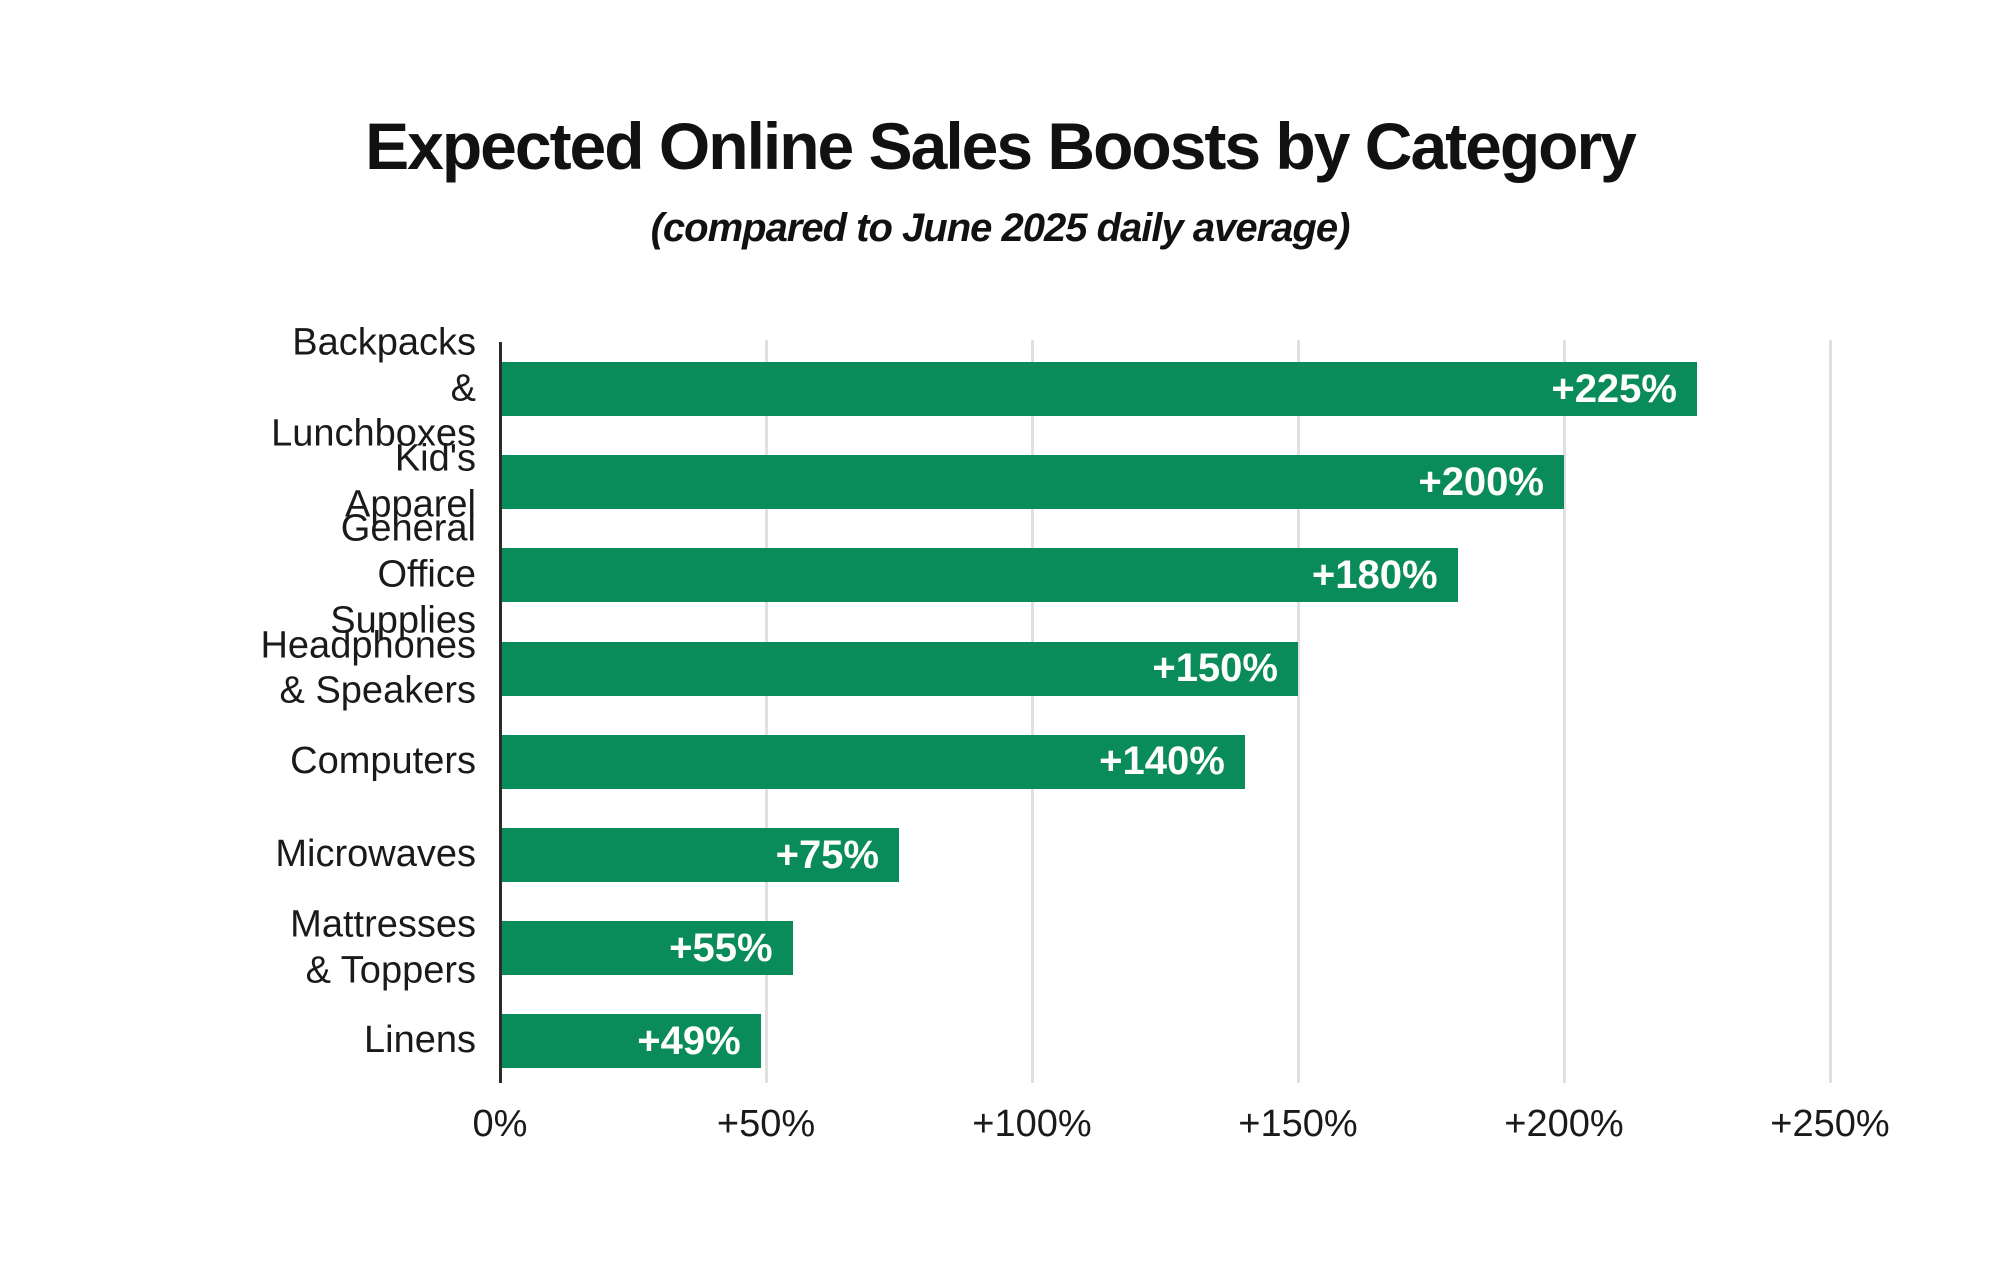 The height and width of the screenshot is (1267, 2000). I want to click on category-label: Computers, so click(383, 761).